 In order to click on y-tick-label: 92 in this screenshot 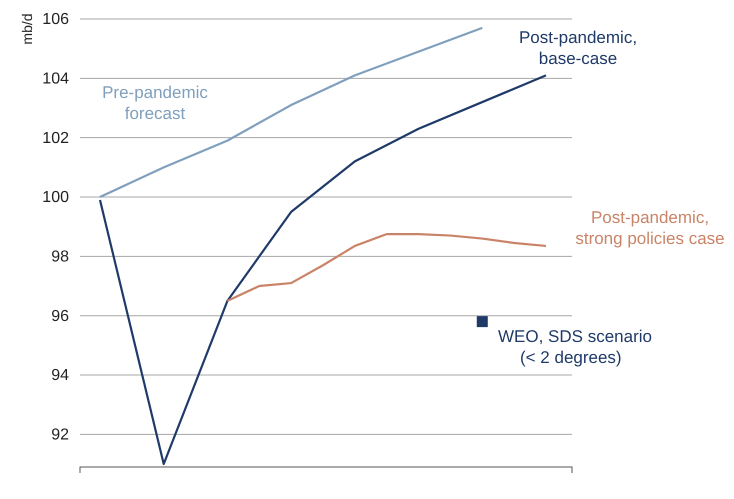, I will do `click(60, 435)`.